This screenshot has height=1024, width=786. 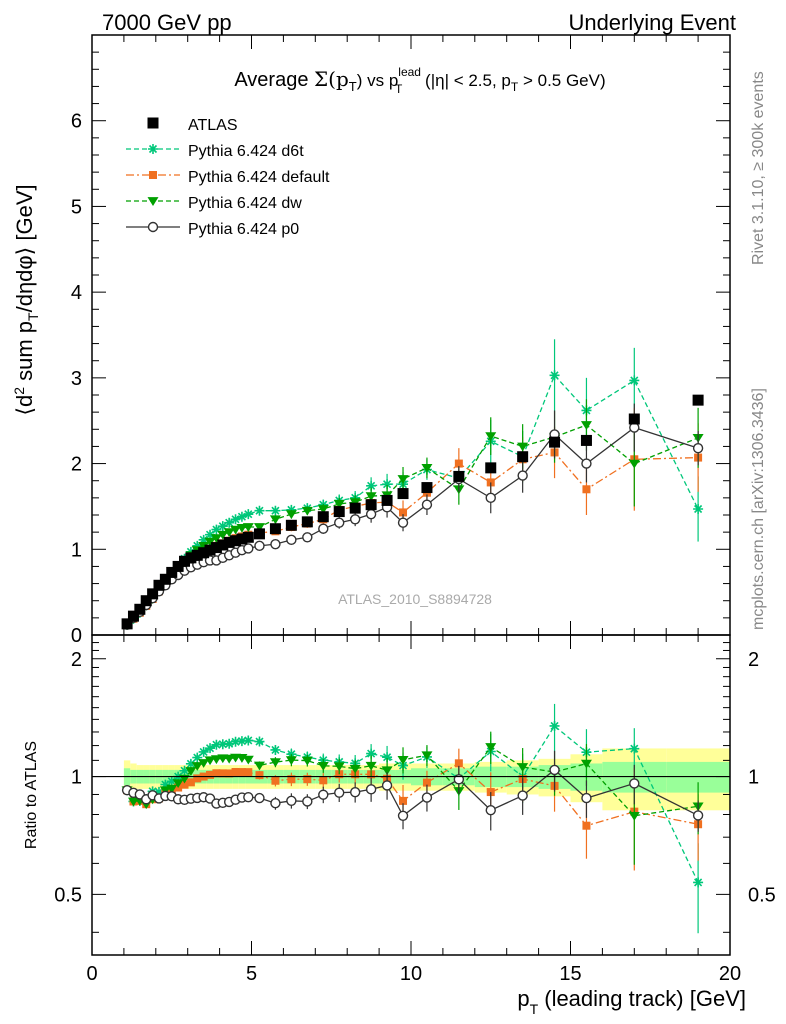 What do you see at coordinates (758, 509) in the screenshot?
I see `mcplots-label: mcplots.cern.ch [arXiv:1306.3436]` at bounding box center [758, 509].